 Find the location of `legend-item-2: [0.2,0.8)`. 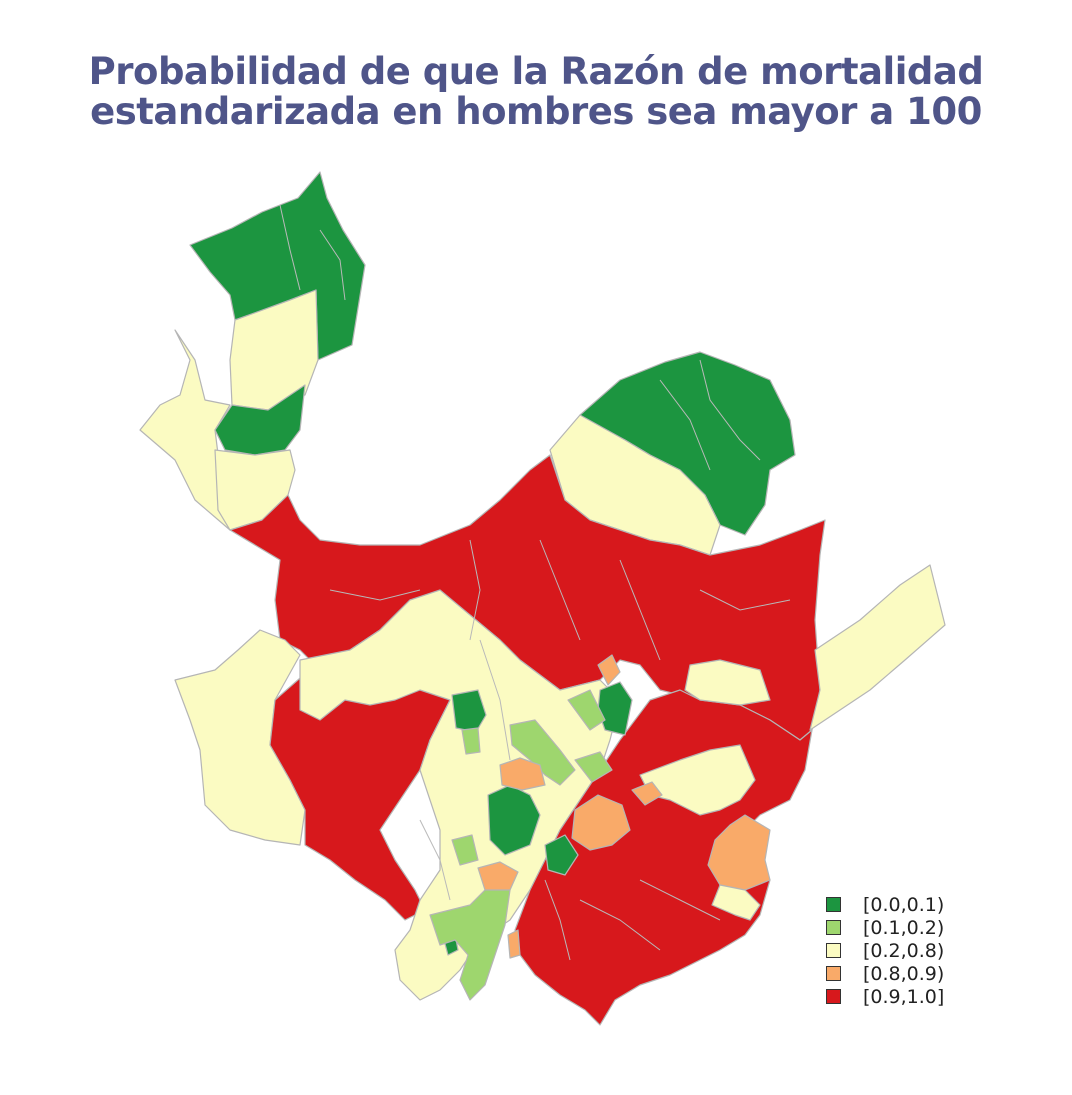

legend-item-2: [0.2,0.8) is located at coordinates (885, 950).